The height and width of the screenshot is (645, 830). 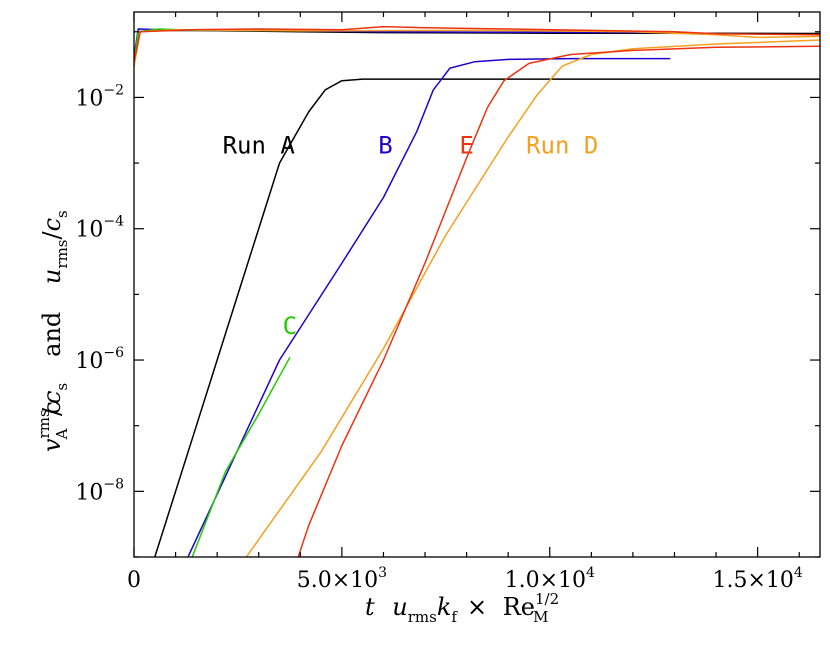 I want to click on x-tick-label: 0, so click(x=134, y=580).